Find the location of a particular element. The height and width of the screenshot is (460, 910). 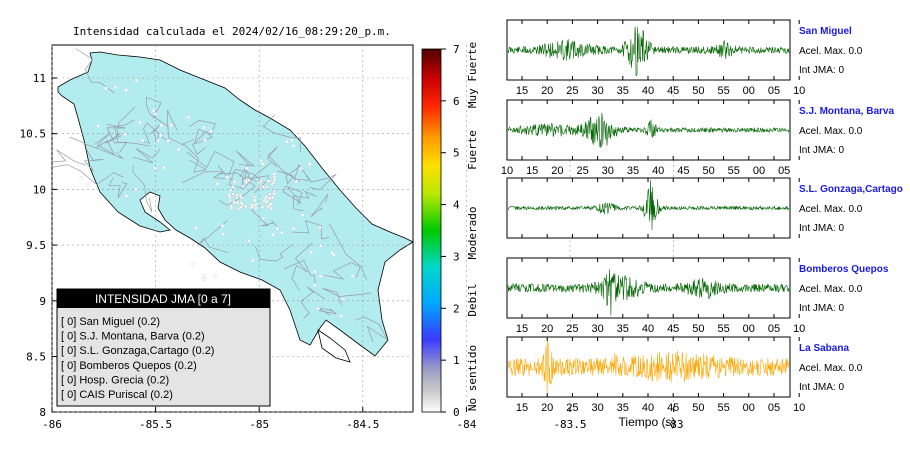

lon-tick-label: -85 is located at coordinates (259, 424).